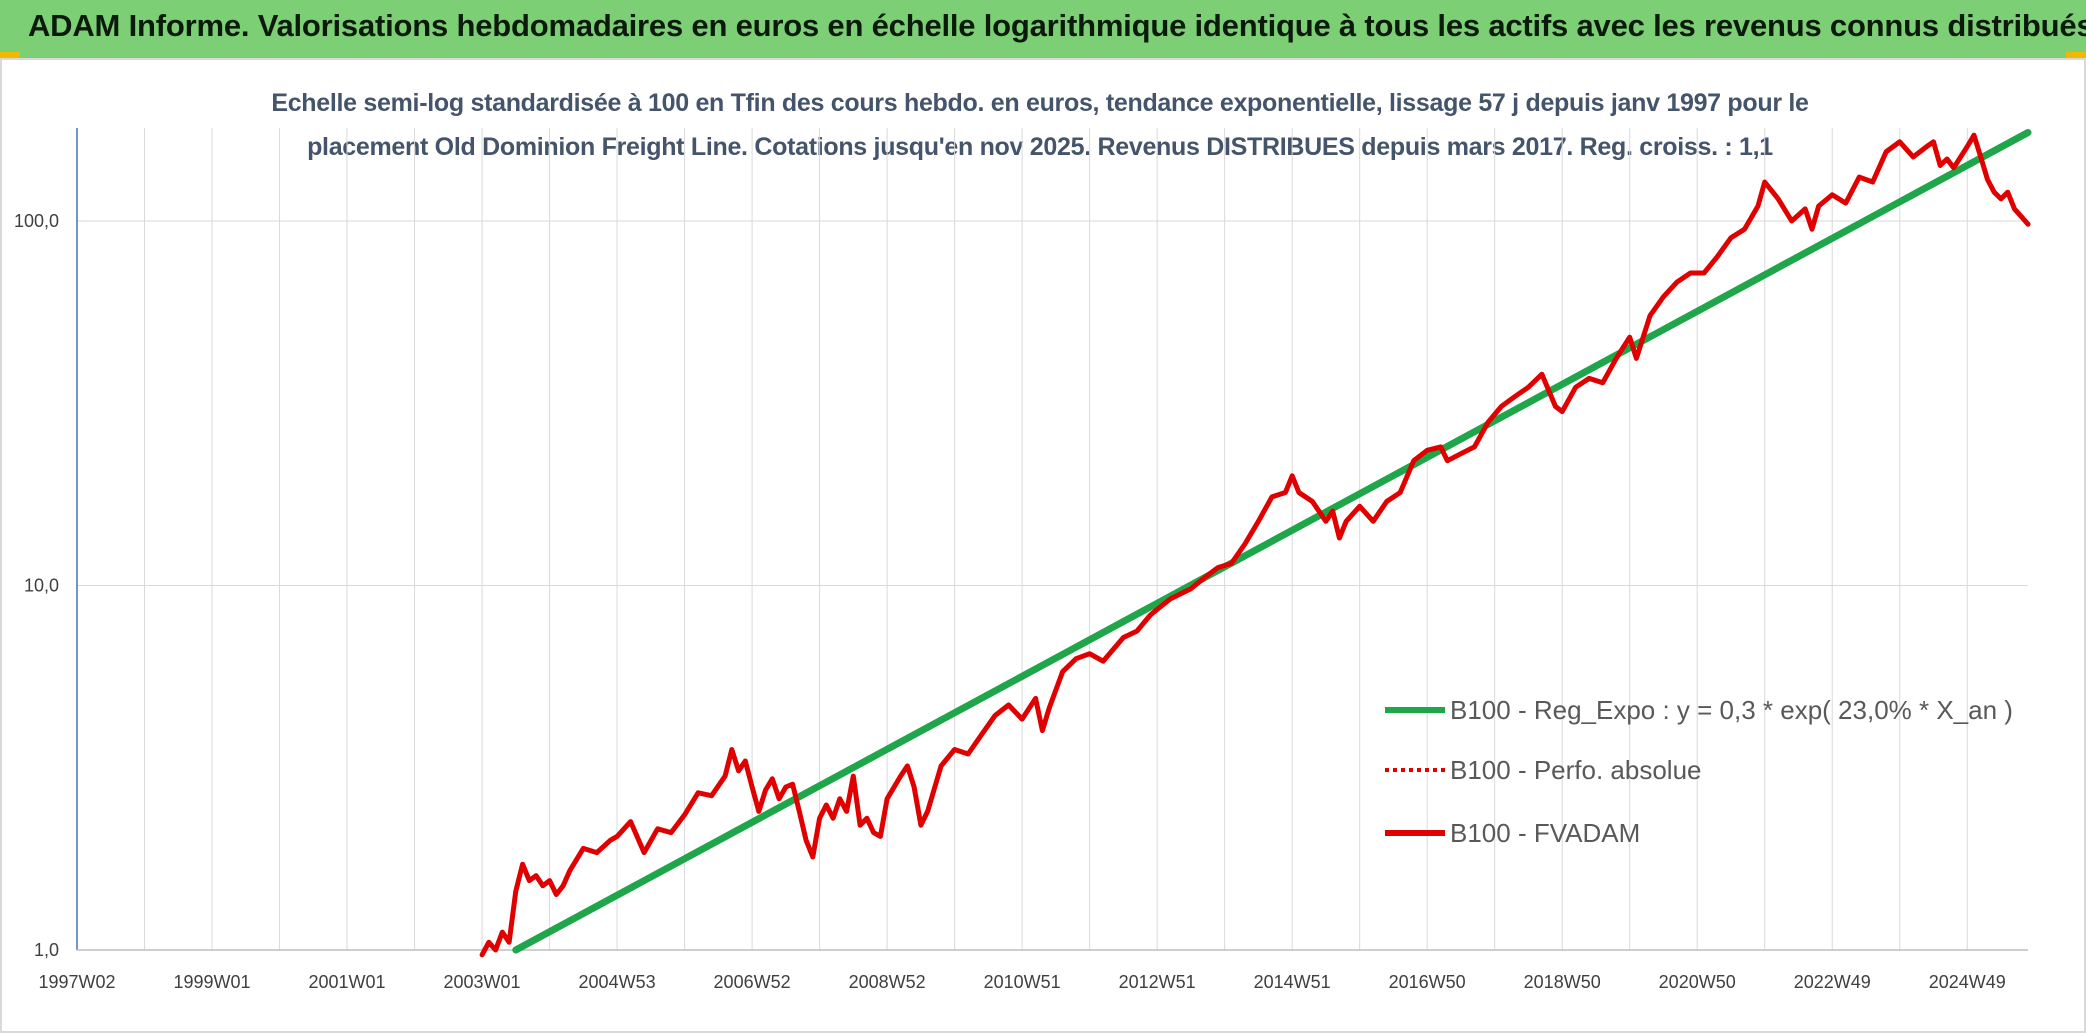 The height and width of the screenshot is (1033, 2086). What do you see at coordinates (482, 982) in the screenshot?
I see `x-tick-label: 2003W01` at bounding box center [482, 982].